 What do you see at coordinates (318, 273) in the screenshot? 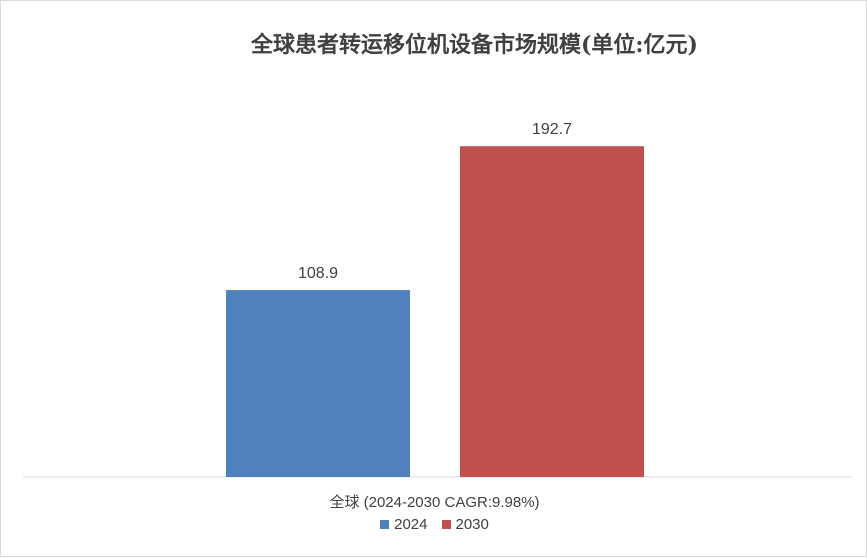
I see `data-label-2024: 108.9` at bounding box center [318, 273].